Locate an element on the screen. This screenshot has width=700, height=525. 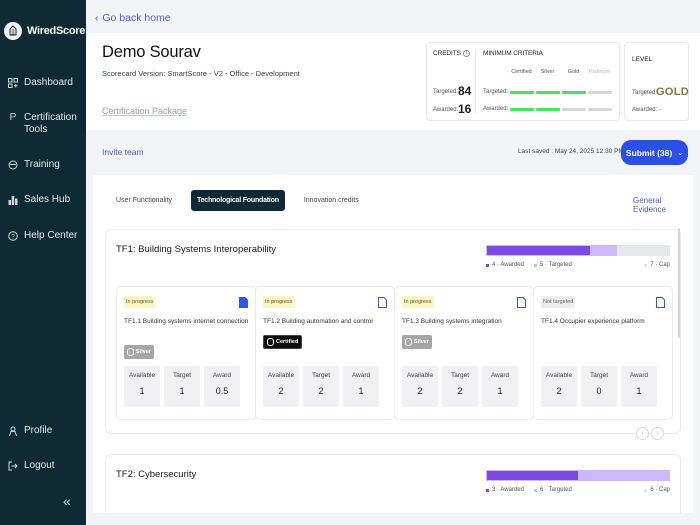
criteria-awarded-silver-bar is located at coordinates (548, 109).